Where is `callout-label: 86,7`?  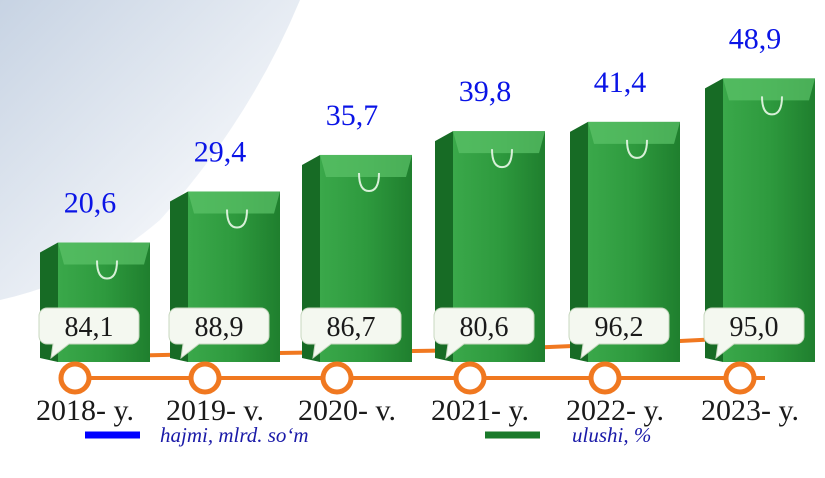
callout-label: 86,7 is located at coordinates (351, 327).